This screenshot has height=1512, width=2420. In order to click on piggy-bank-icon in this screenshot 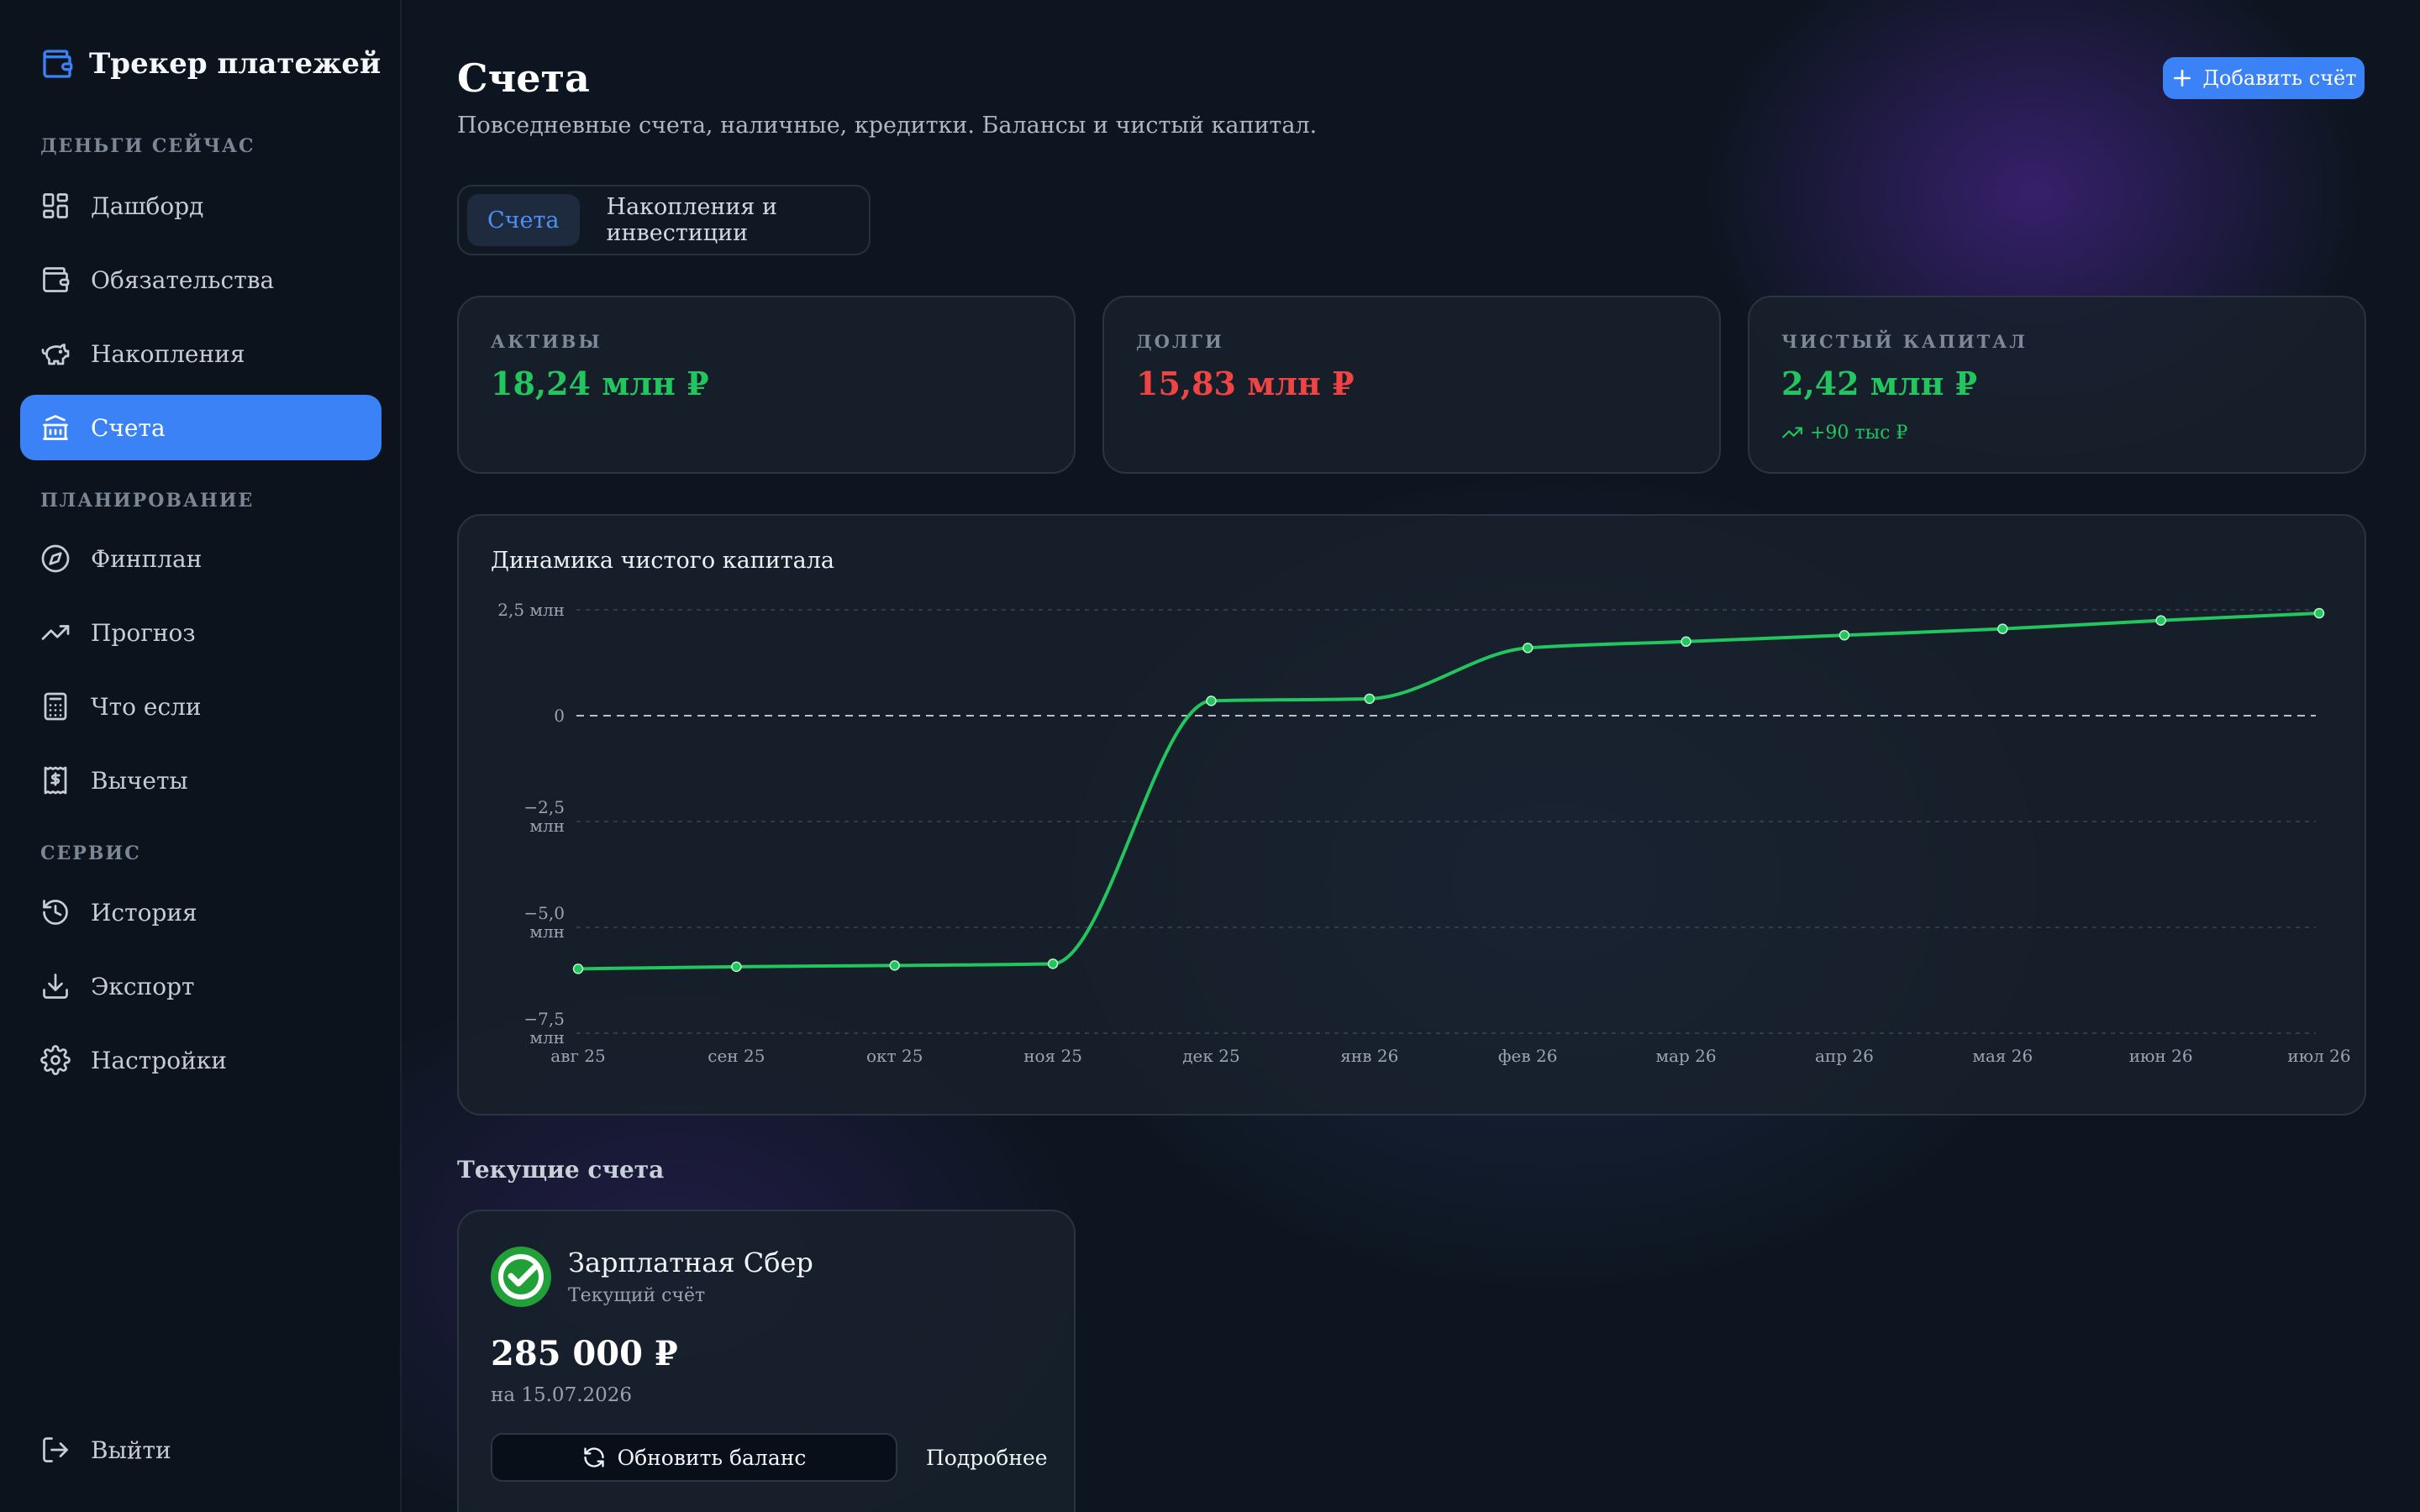, I will do `click(55, 354)`.